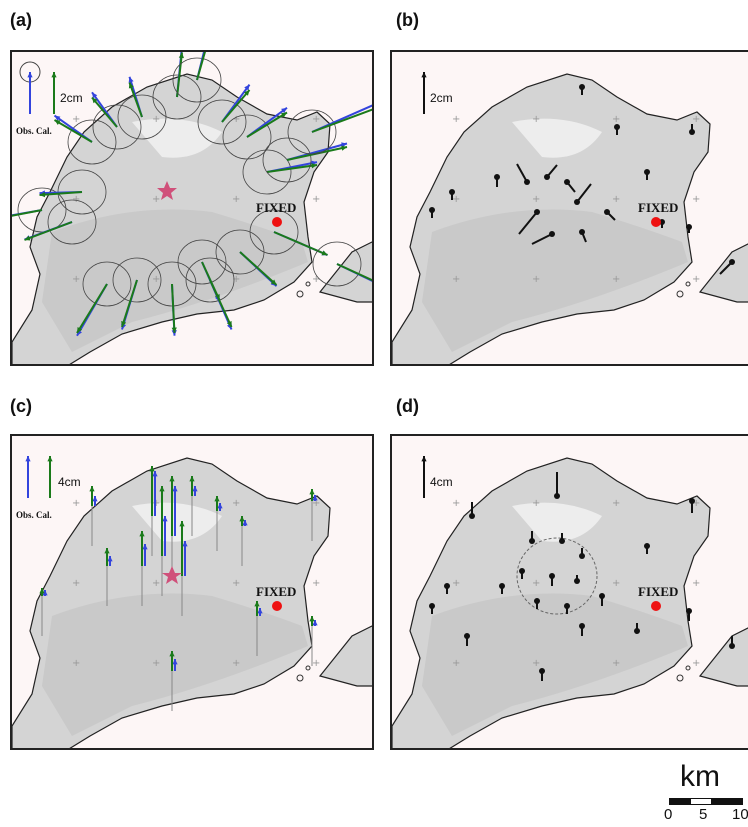 The height and width of the screenshot is (827, 748). I want to click on east-peninsula, so click(723, 273).